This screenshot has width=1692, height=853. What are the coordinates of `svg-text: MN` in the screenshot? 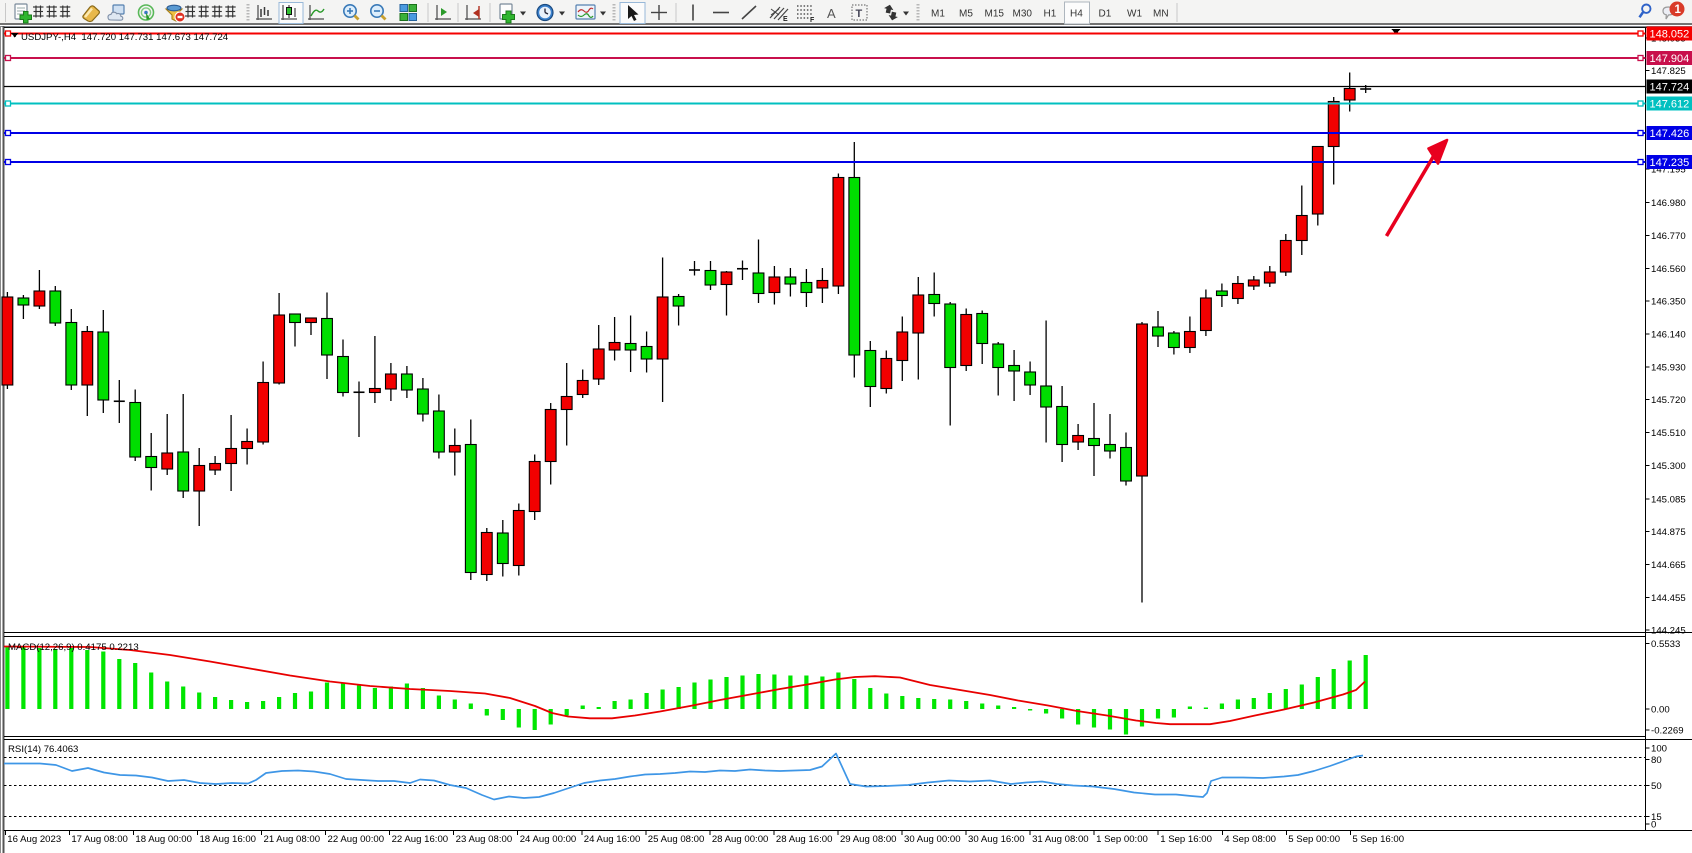 It's located at (1161, 14).